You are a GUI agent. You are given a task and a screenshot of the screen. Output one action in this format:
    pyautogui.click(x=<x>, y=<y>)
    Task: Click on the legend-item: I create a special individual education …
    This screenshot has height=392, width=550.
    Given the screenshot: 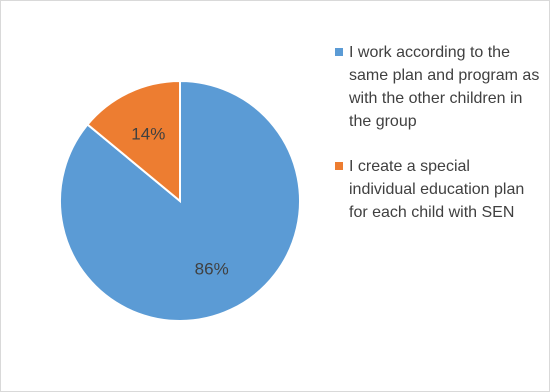 What is the action you would take?
    pyautogui.click(x=437, y=189)
    